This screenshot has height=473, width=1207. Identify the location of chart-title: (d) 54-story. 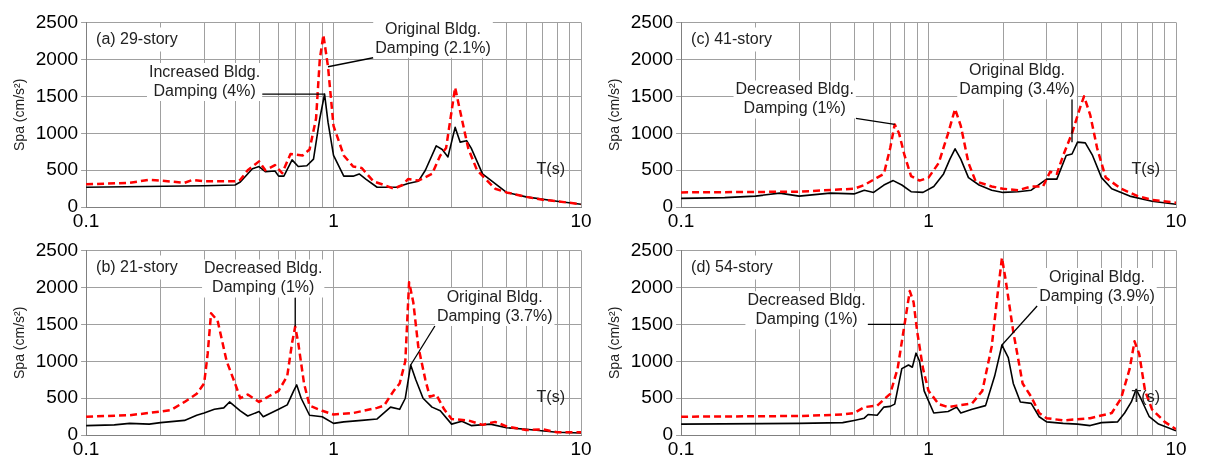
(732, 266).